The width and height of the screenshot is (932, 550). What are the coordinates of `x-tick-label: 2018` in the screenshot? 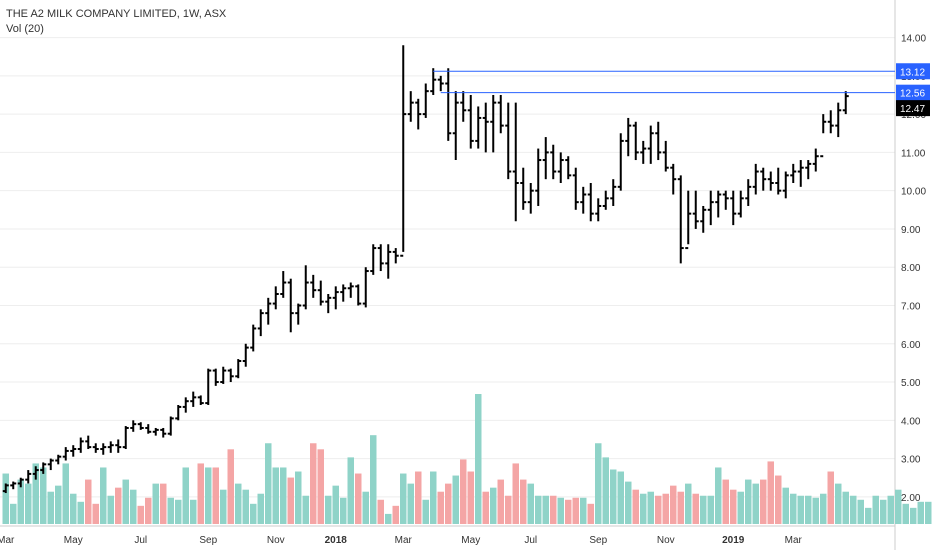 It's located at (336, 540).